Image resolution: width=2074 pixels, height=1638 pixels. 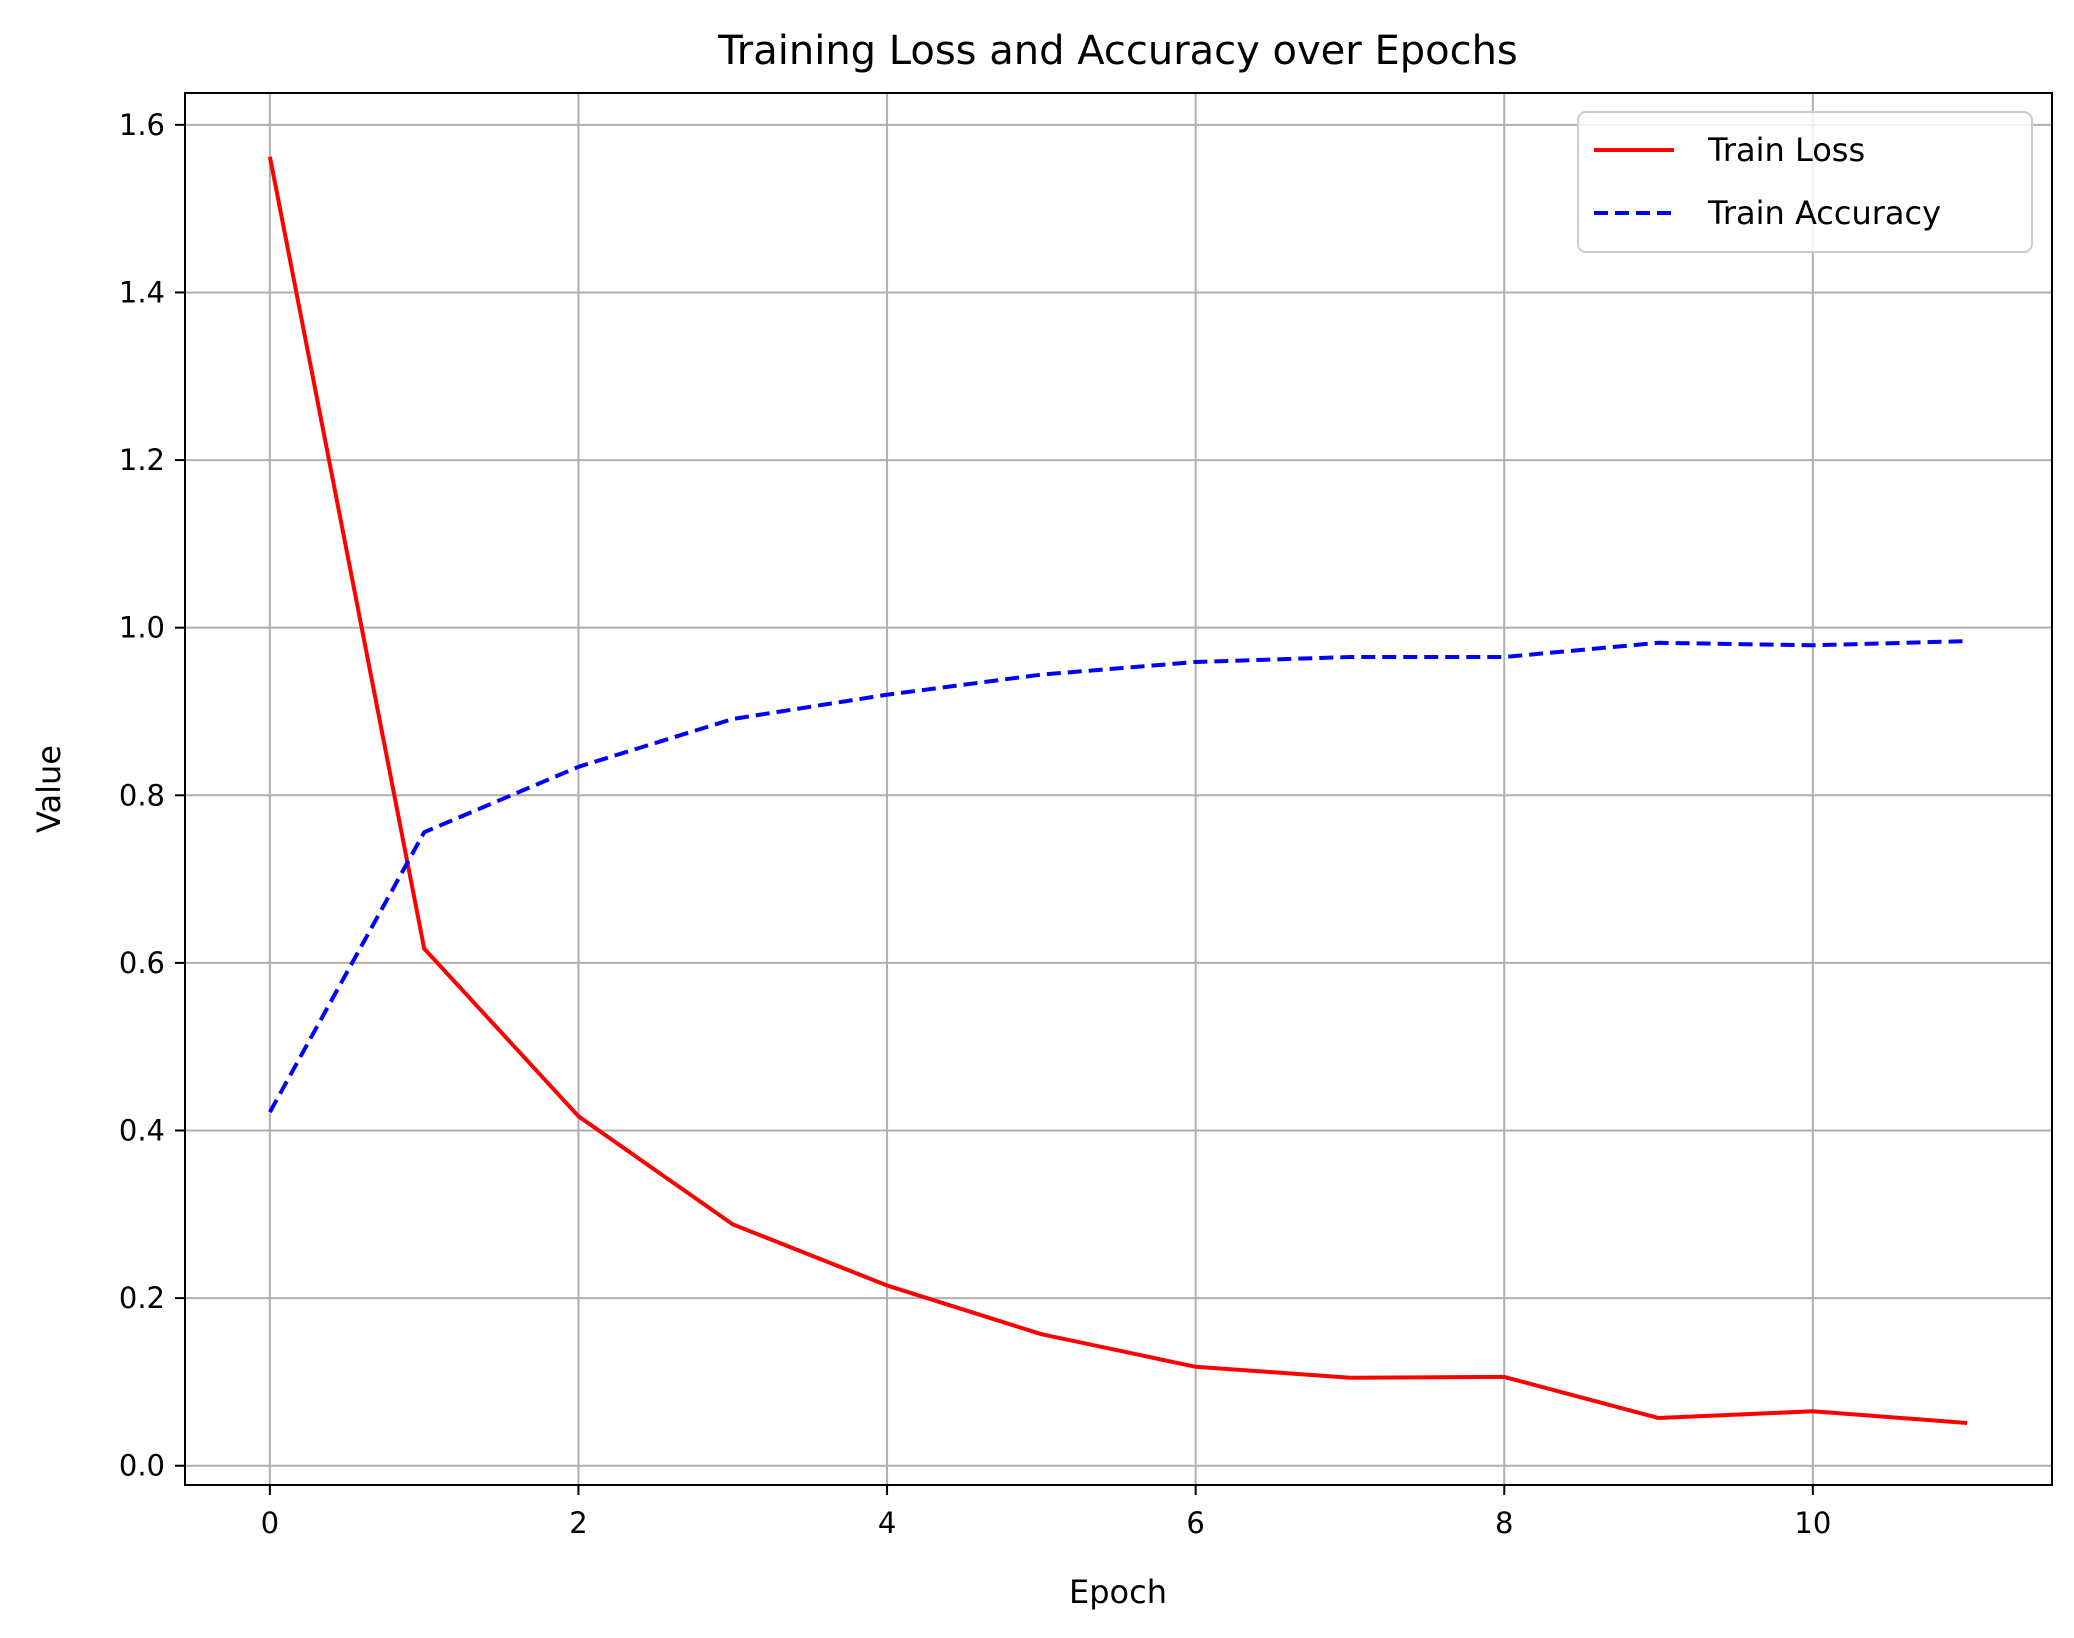 I want to click on x-axis-label: Epoch, so click(x=1118, y=1592).